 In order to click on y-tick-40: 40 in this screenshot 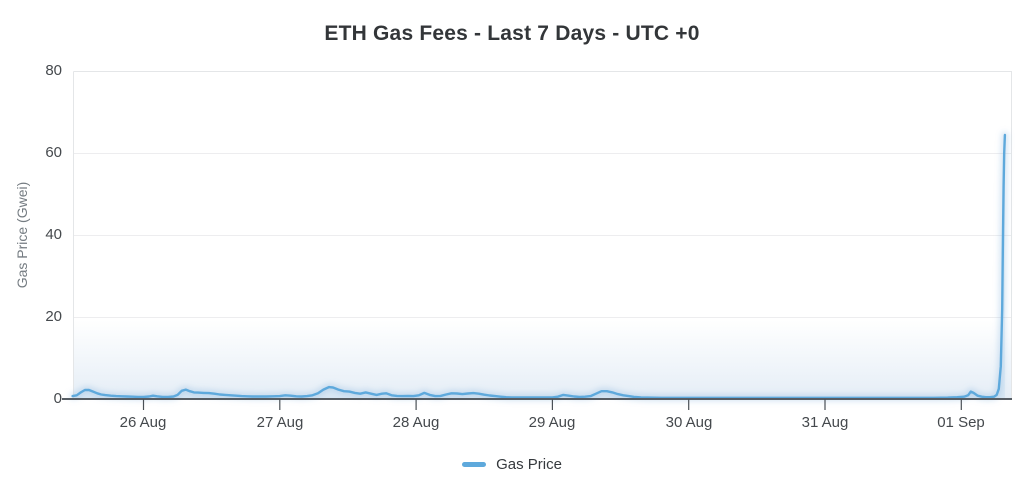, I will do `click(53, 234)`.